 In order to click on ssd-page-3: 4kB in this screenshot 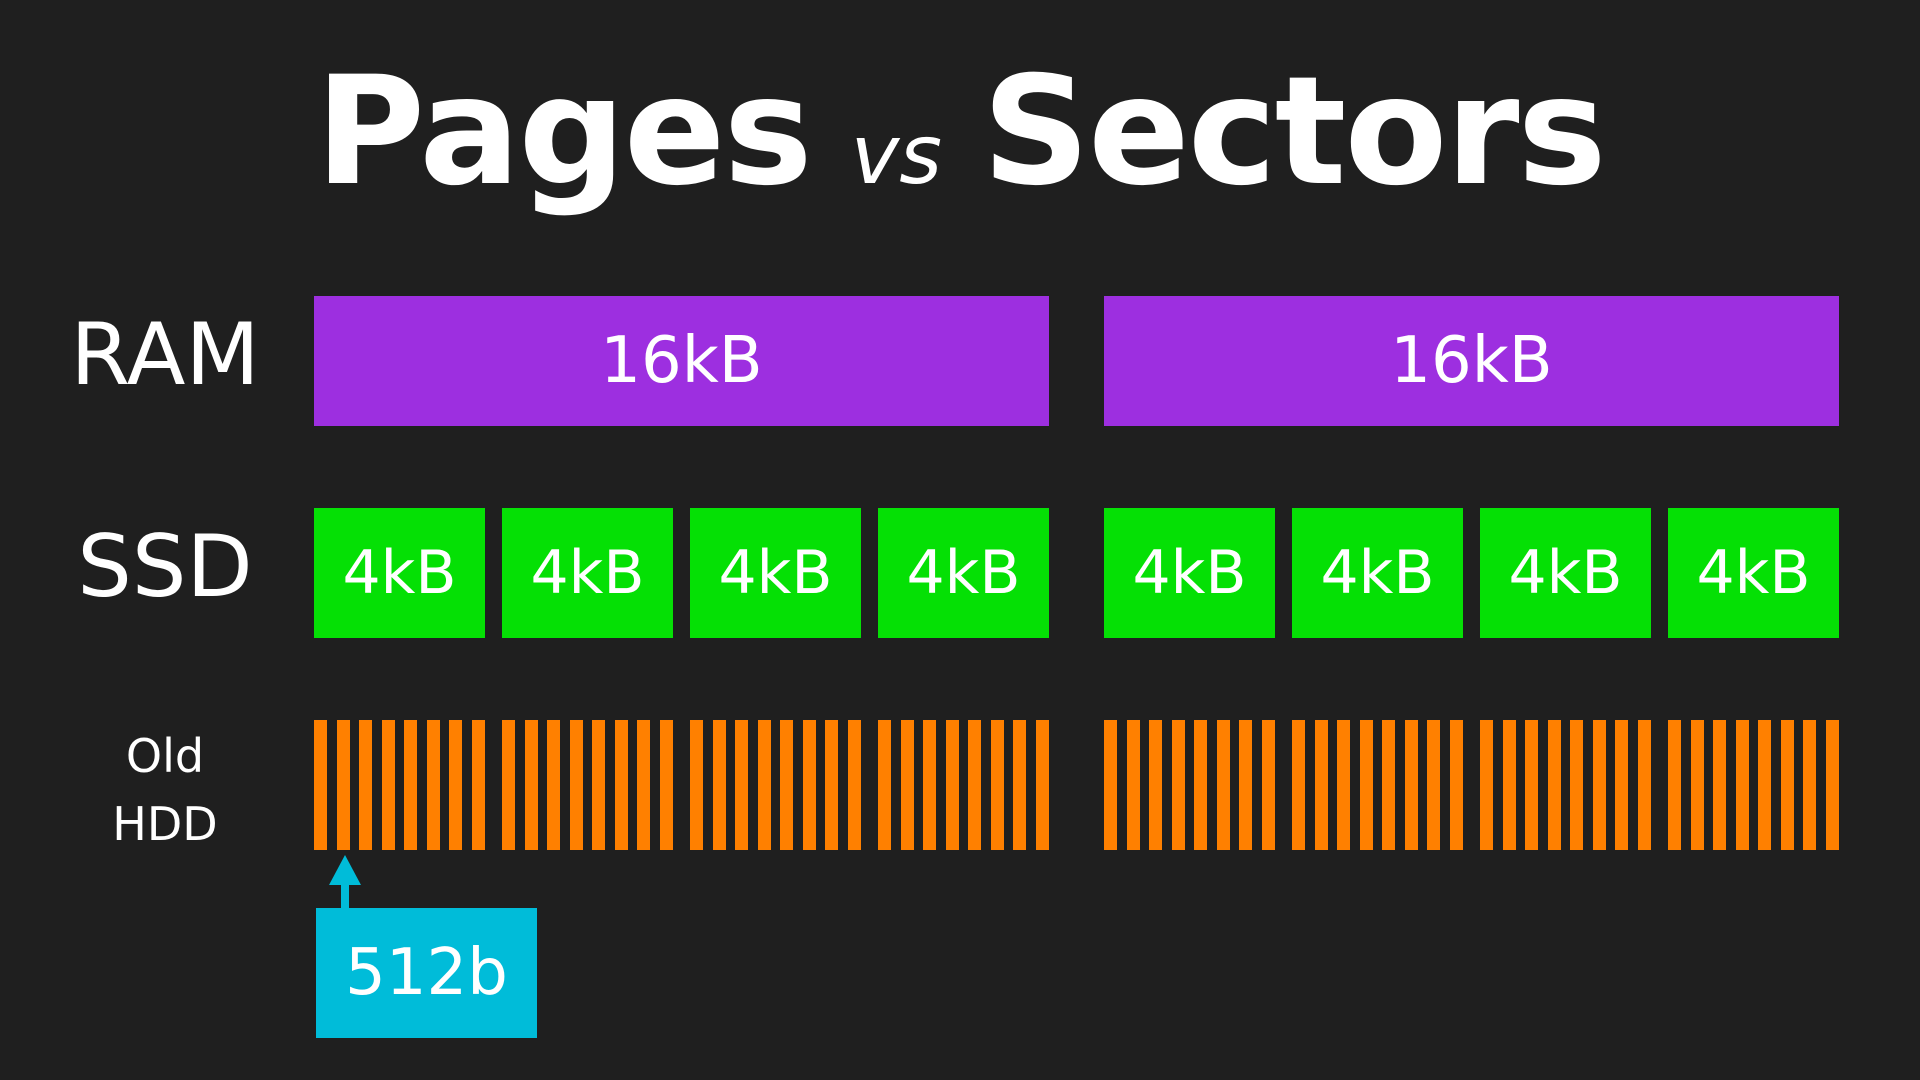, I will do `click(775, 573)`.